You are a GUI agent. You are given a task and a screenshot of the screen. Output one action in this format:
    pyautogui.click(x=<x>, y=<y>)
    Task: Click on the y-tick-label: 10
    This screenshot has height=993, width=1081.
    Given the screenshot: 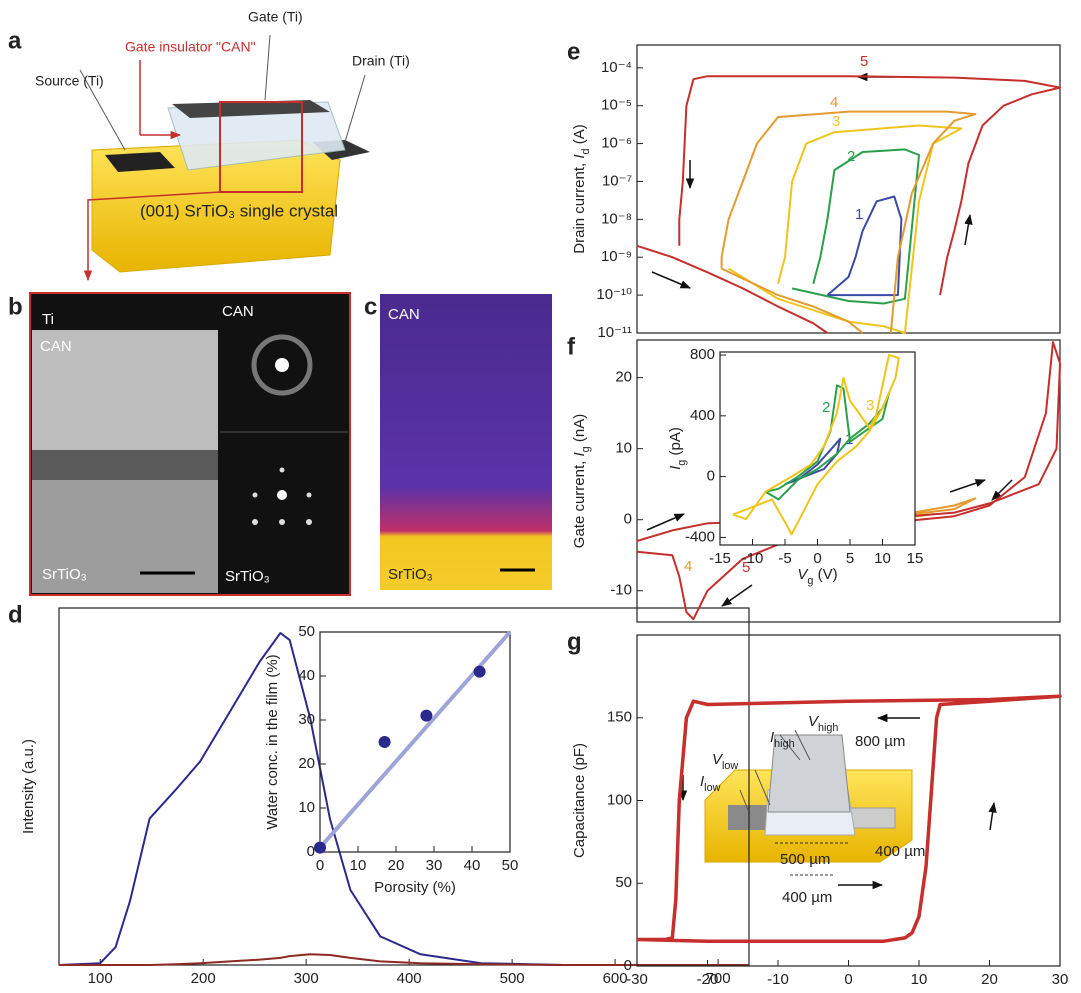 What is the action you would take?
    pyautogui.click(x=306, y=807)
    